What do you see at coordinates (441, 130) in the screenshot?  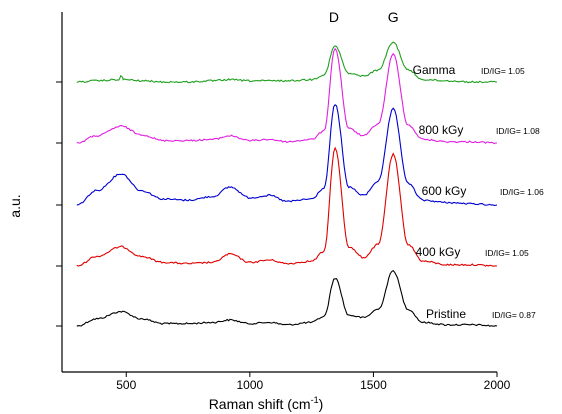 I see `series-label-800-kgy: 800 kGy` at bounding box center [441, 130].